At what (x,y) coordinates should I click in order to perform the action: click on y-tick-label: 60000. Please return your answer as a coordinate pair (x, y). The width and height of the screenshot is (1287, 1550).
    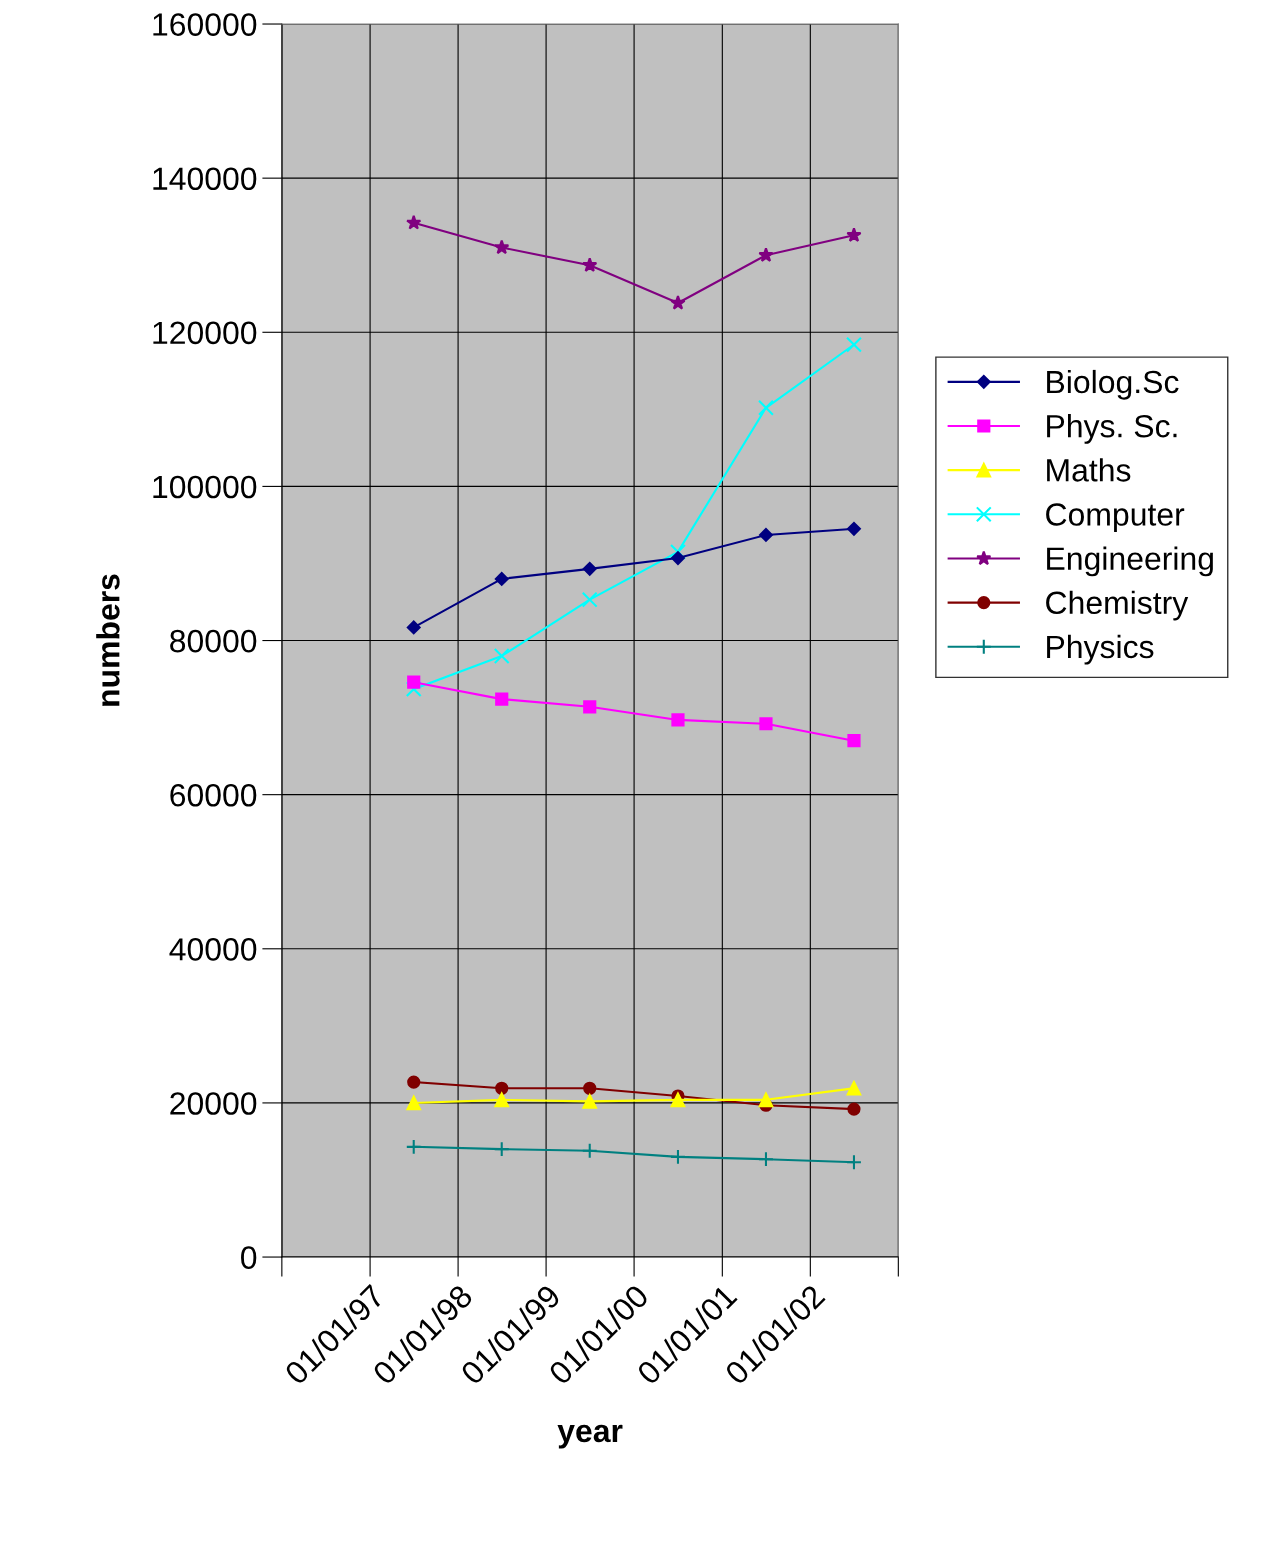
    Looking at the image, I should click on (213, 795).